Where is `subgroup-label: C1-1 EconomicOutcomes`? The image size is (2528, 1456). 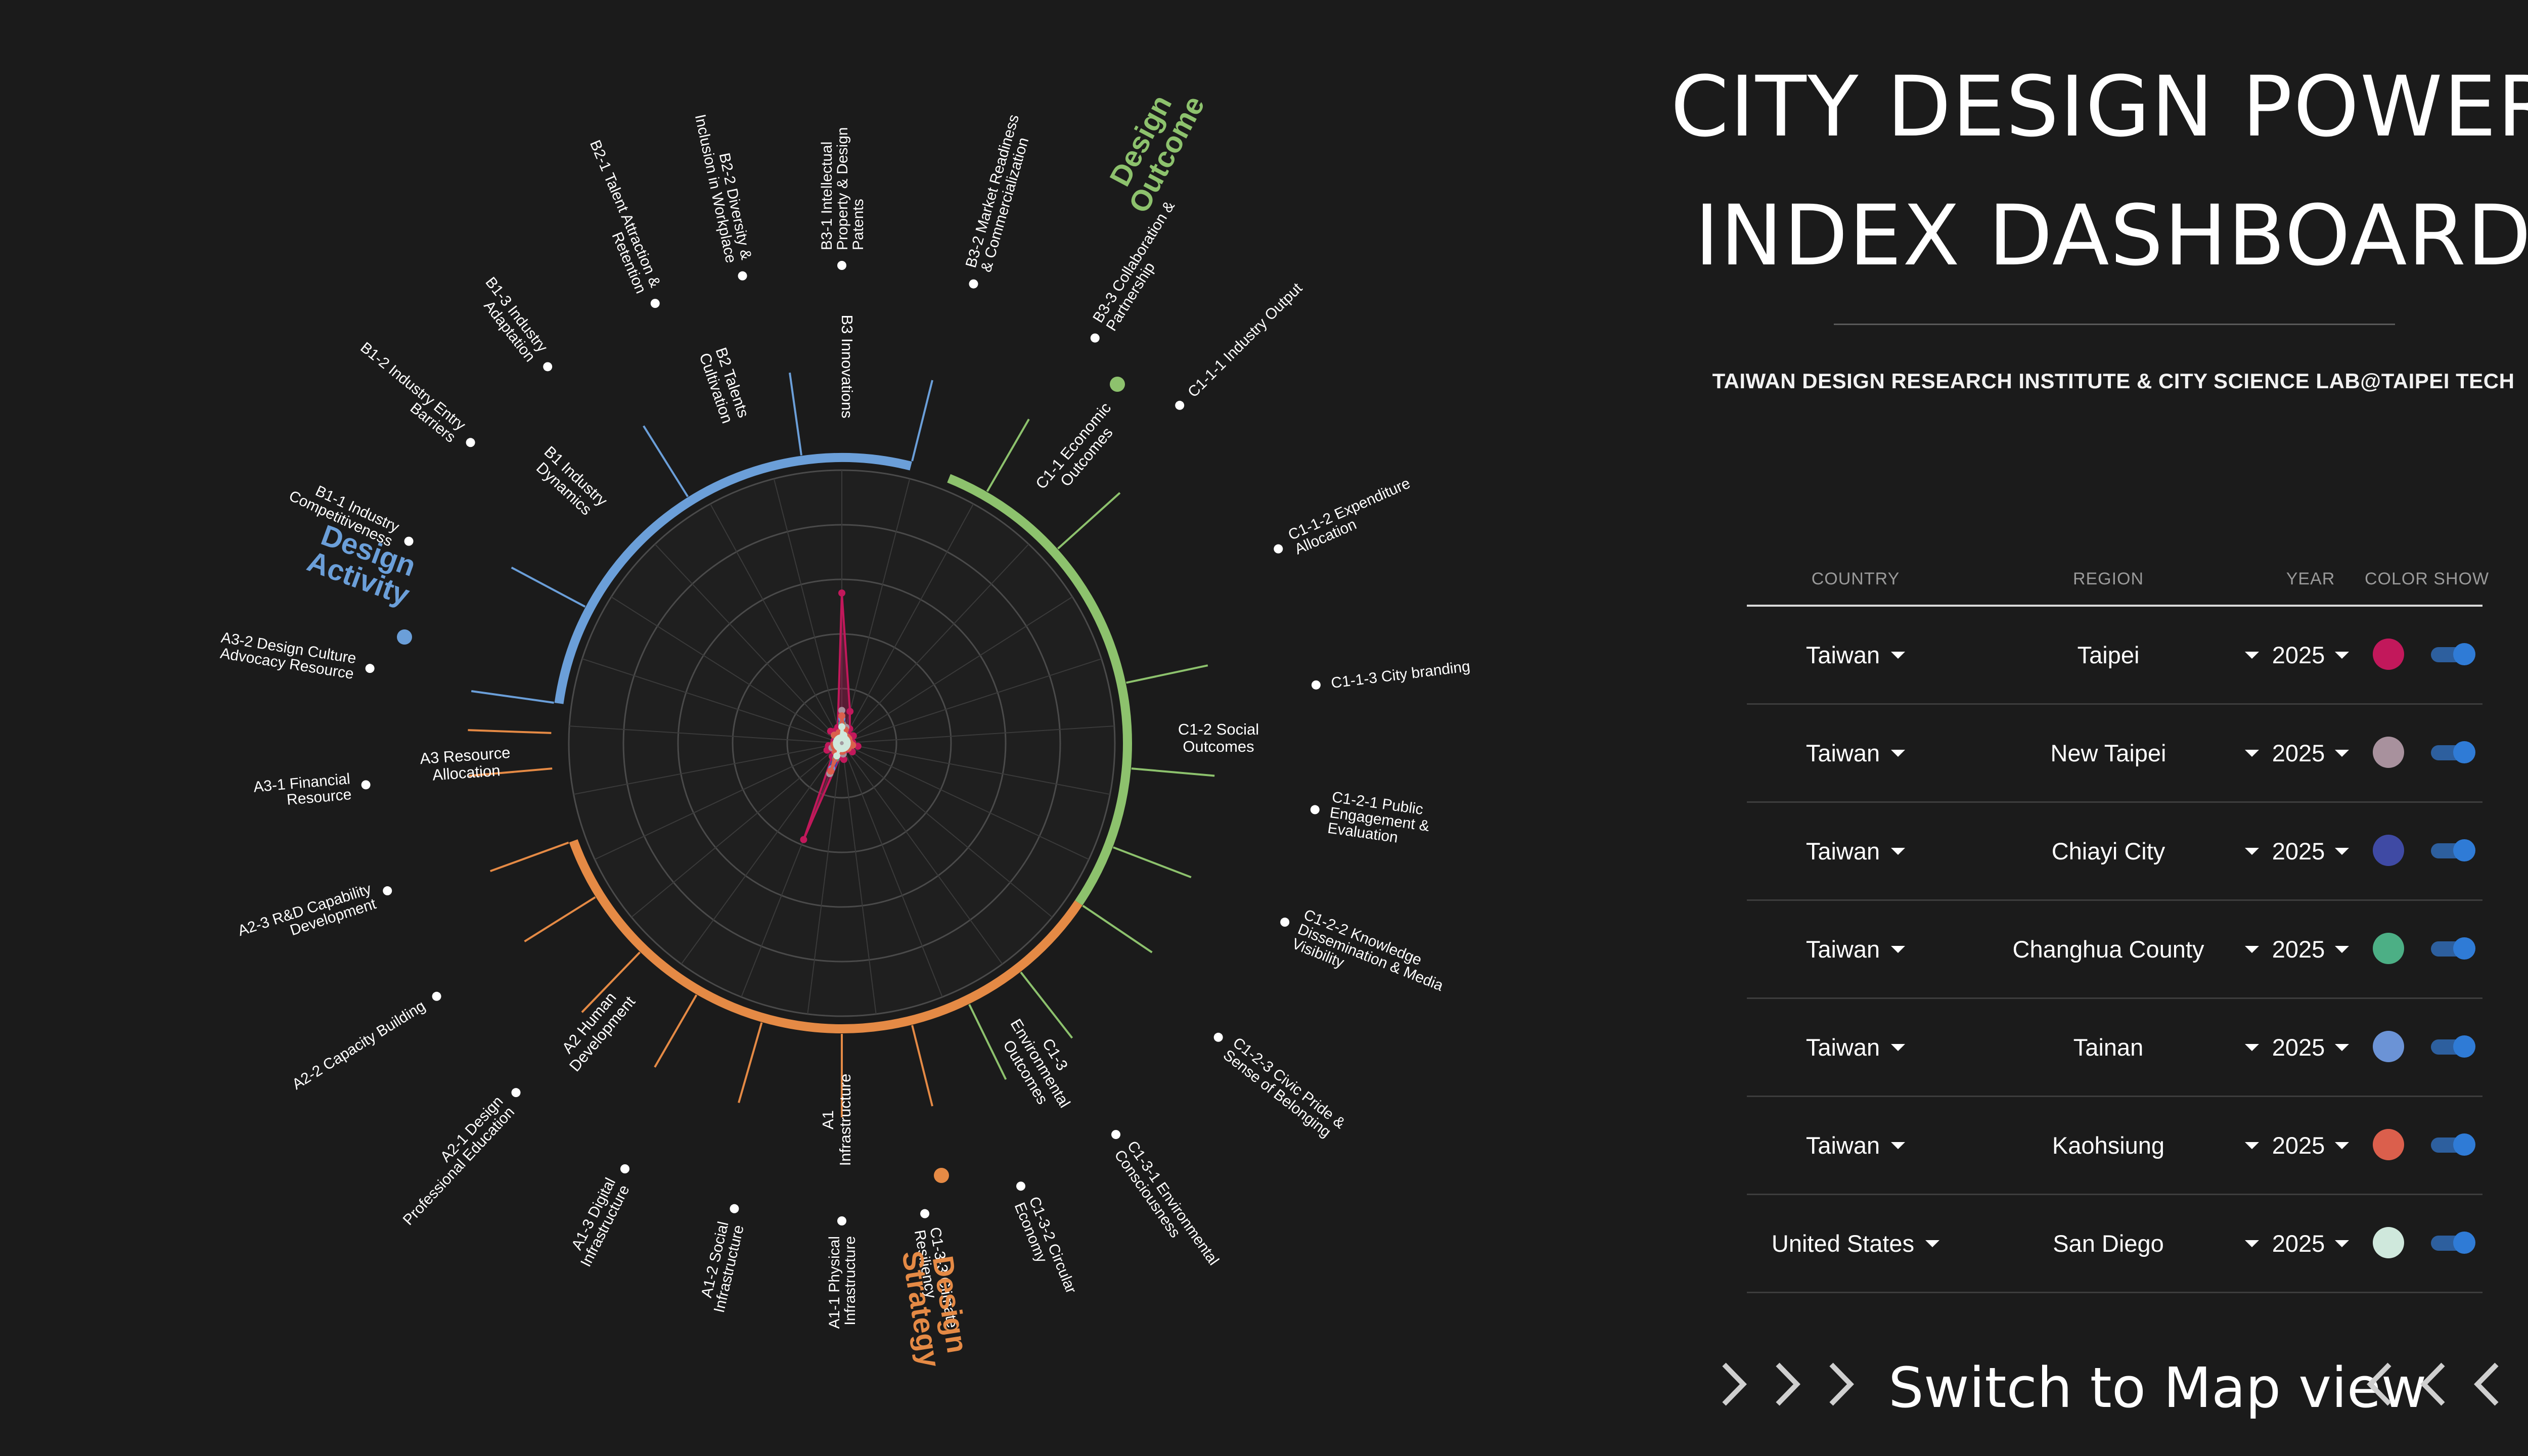 subgroup-label: C1-1 EconomicOutcomes is located at coordinates (1080, 451).